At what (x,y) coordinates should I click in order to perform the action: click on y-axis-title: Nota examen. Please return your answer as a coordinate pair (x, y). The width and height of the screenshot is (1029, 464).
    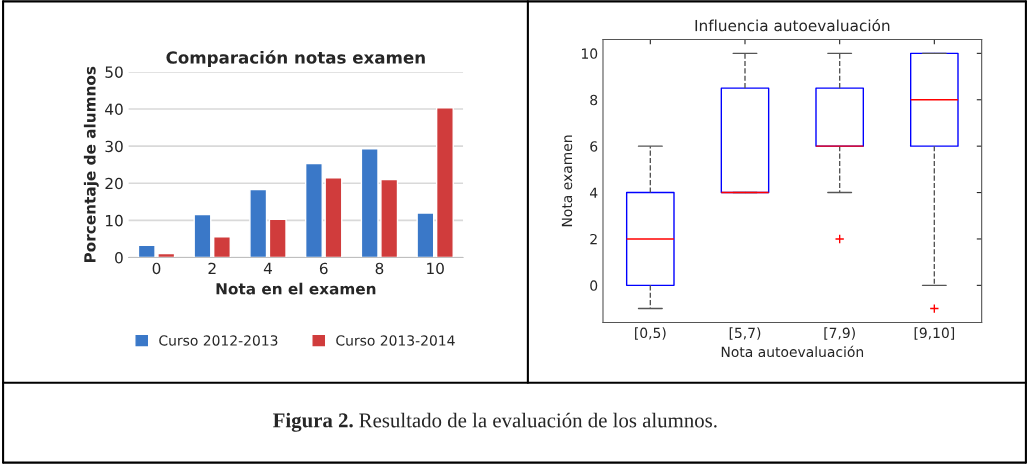
    Looking at the image, I should click on (567, 181).